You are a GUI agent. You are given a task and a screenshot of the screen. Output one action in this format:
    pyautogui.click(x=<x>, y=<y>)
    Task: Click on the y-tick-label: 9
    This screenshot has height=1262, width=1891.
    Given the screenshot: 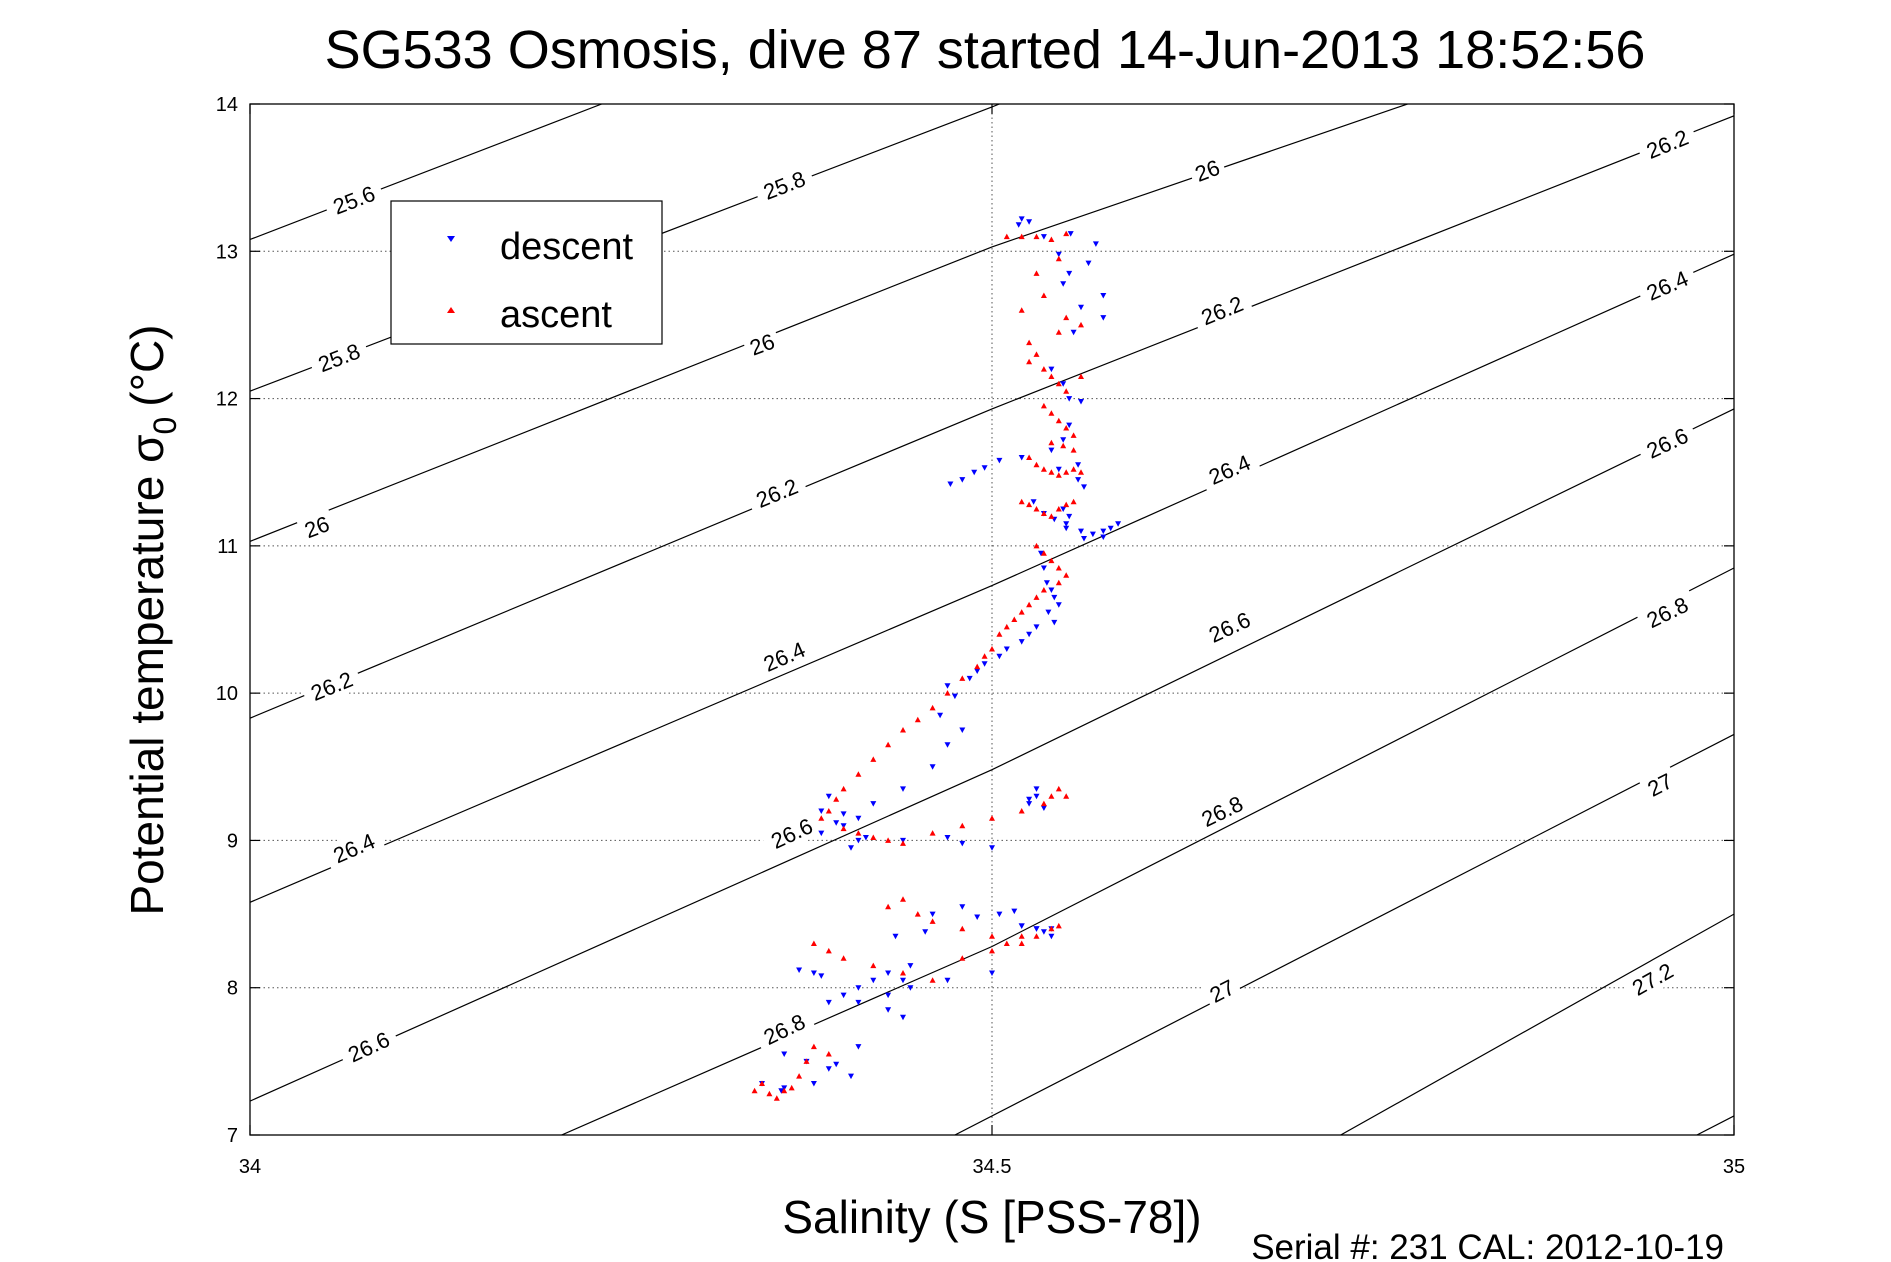 What is the action you would take?
    pyautogui.click(x=232, y=841)
    